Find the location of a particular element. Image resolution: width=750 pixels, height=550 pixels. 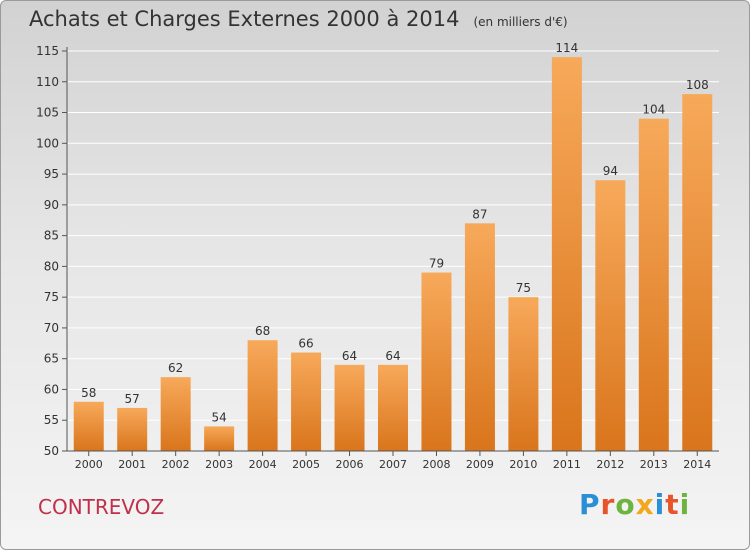

logo-letter: x is located at coordinates (645, 504).